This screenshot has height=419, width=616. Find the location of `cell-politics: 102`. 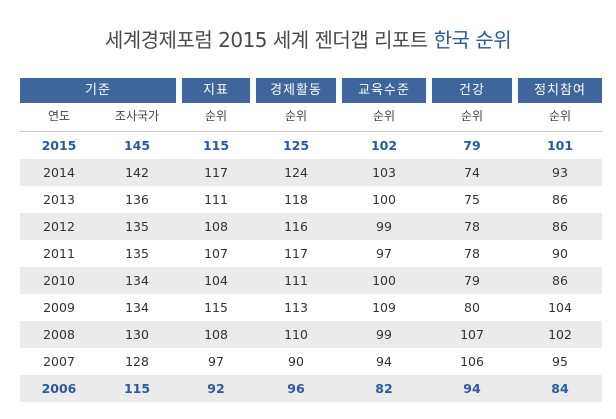

cell-politics: 102 is located at coordinates (560, 334).